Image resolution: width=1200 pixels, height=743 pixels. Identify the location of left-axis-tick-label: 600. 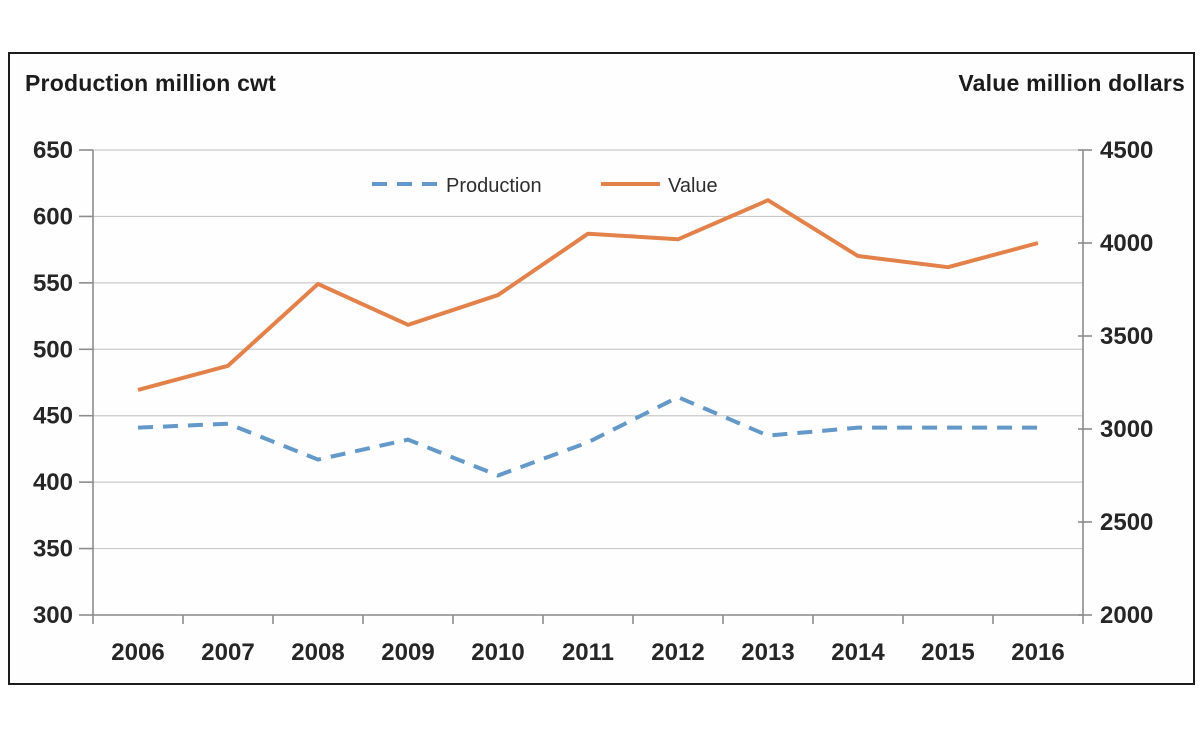
(53, 216).